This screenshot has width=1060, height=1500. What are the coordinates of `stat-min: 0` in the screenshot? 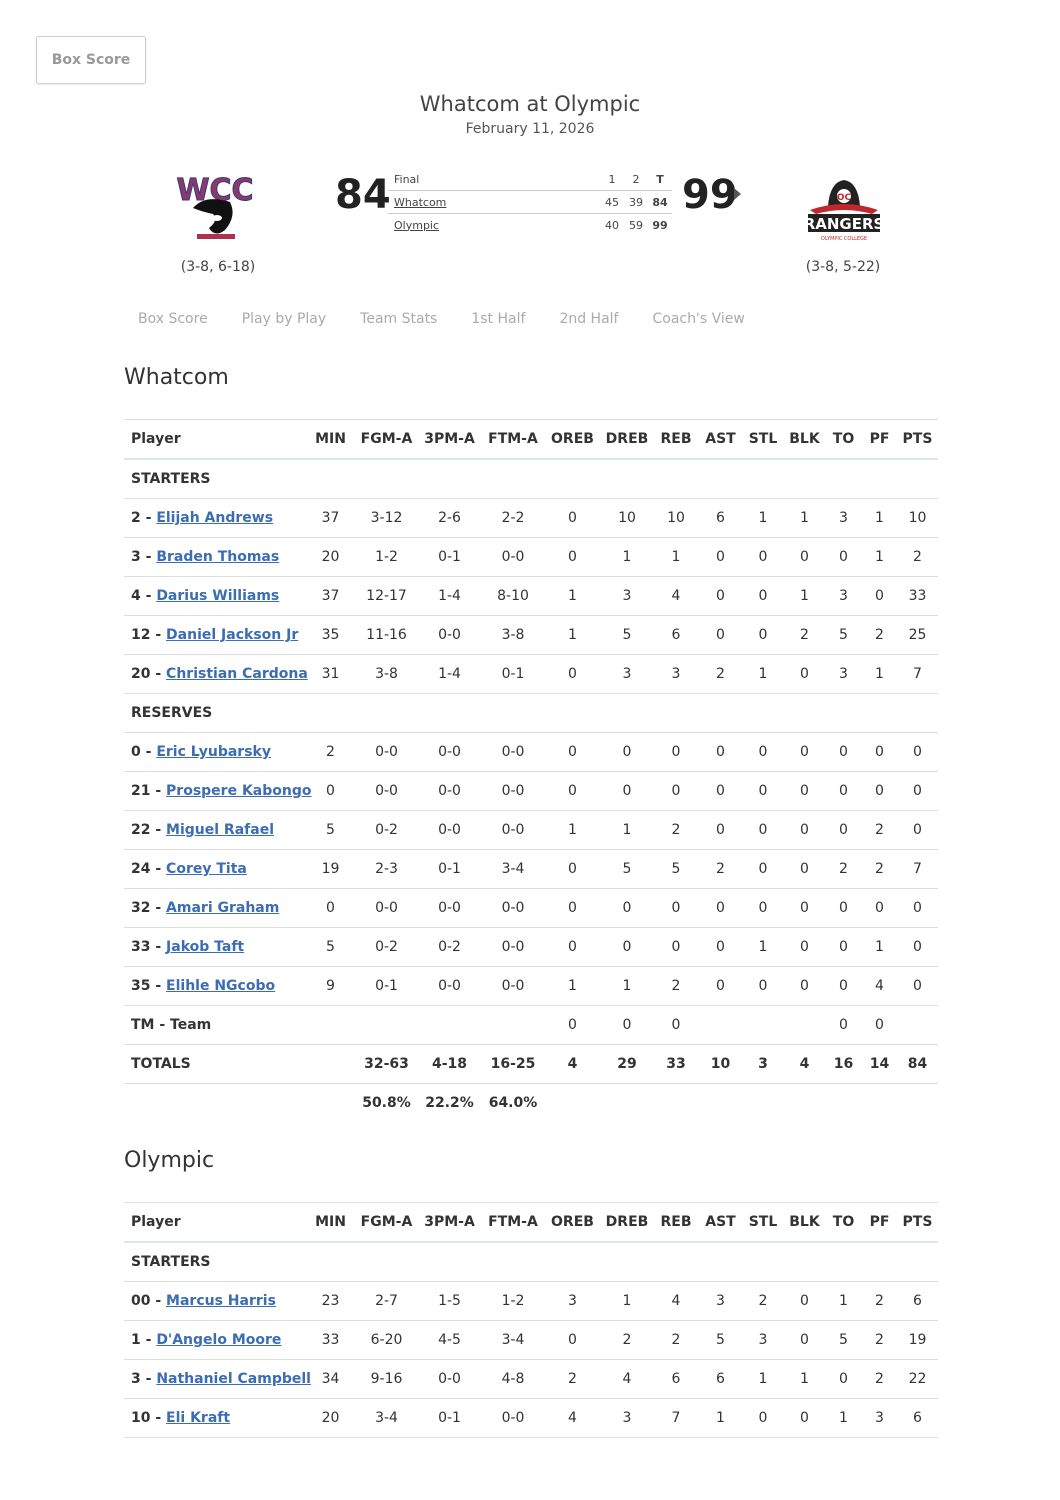 It's located at (330, 791).